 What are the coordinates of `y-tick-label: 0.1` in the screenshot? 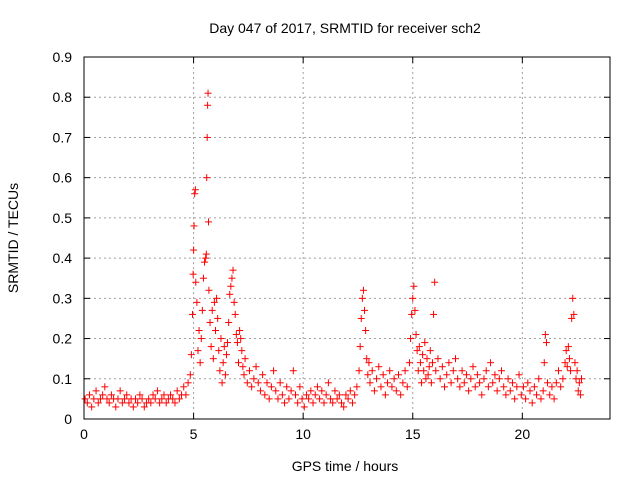 It's located at (63, 379).